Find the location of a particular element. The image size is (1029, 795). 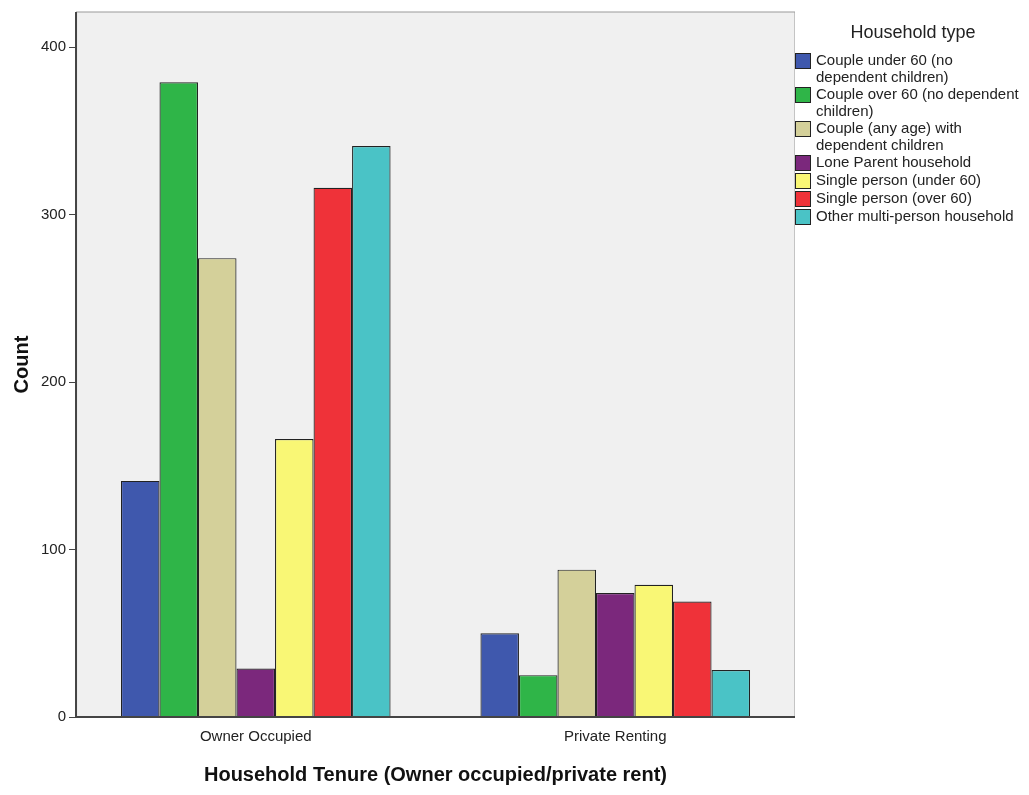

legend-label: Lone Parent household is located at coordinates (894, 161).